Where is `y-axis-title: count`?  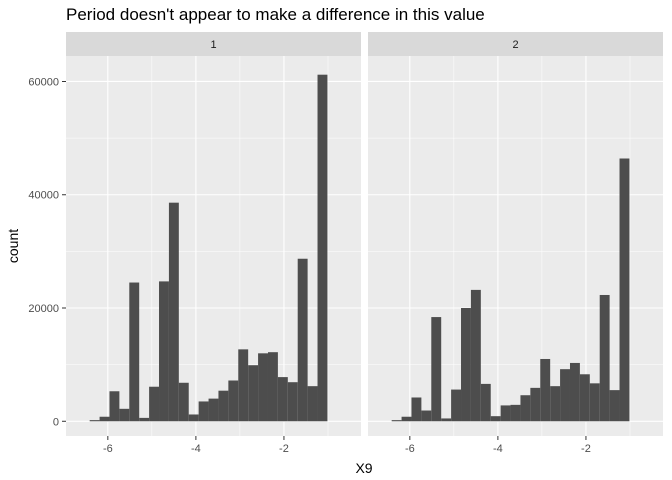 y-axis-title: count is located at coordinates (13, 246).